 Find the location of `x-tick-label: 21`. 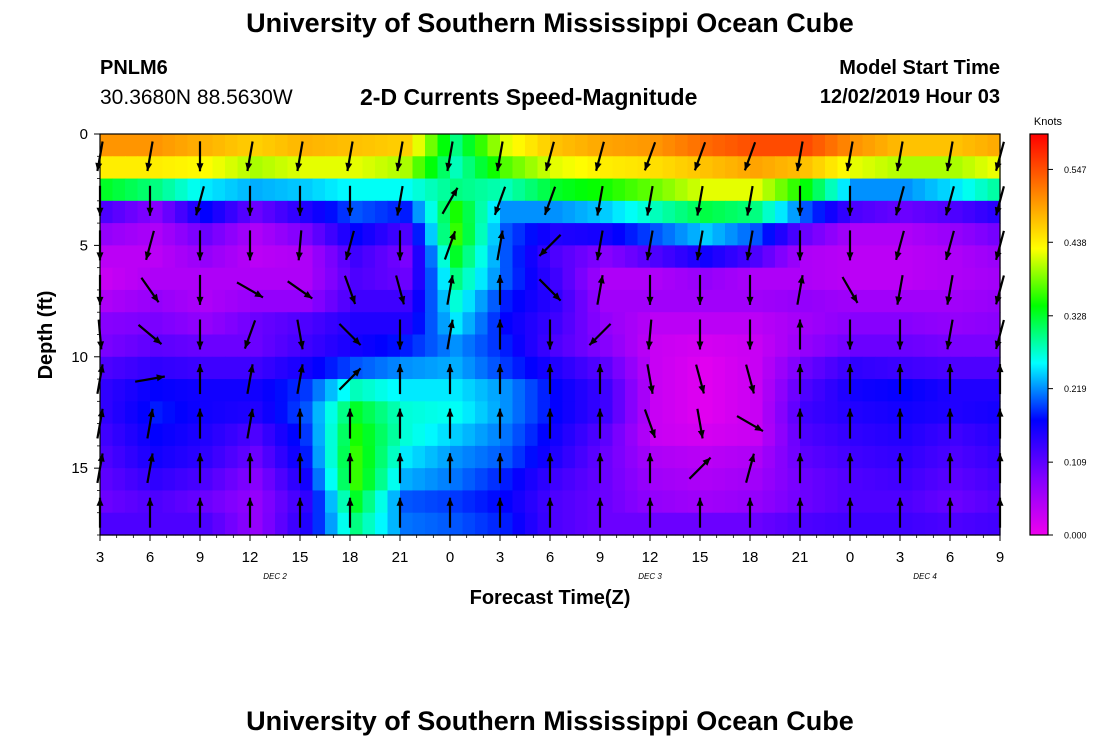

x-tick-label: 21 is located at coordinates (400, 557).